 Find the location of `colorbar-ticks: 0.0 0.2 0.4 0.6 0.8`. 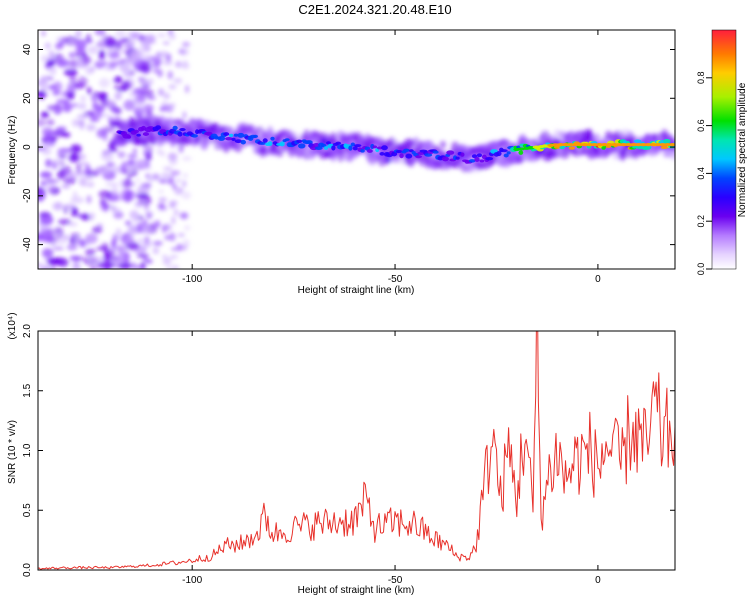

colorbar-ticks: 0.0 0.2 0.4 0.6 0.8 is located at coordinates (704, 173).